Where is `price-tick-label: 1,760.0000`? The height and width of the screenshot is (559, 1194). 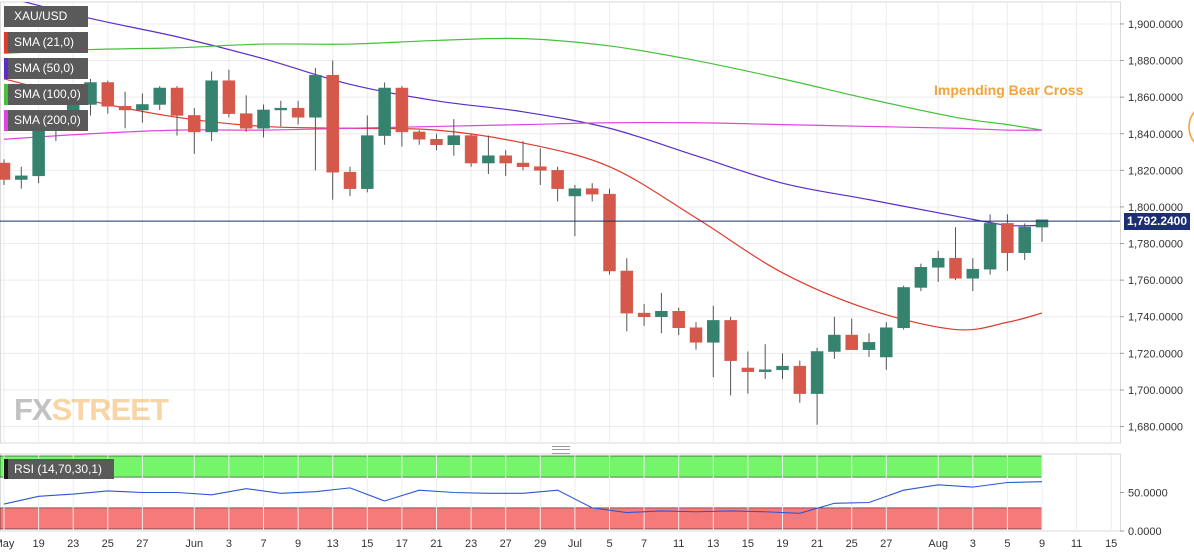
price-tick-label: 1,760.0000 is located at coordinates (1155, 281).